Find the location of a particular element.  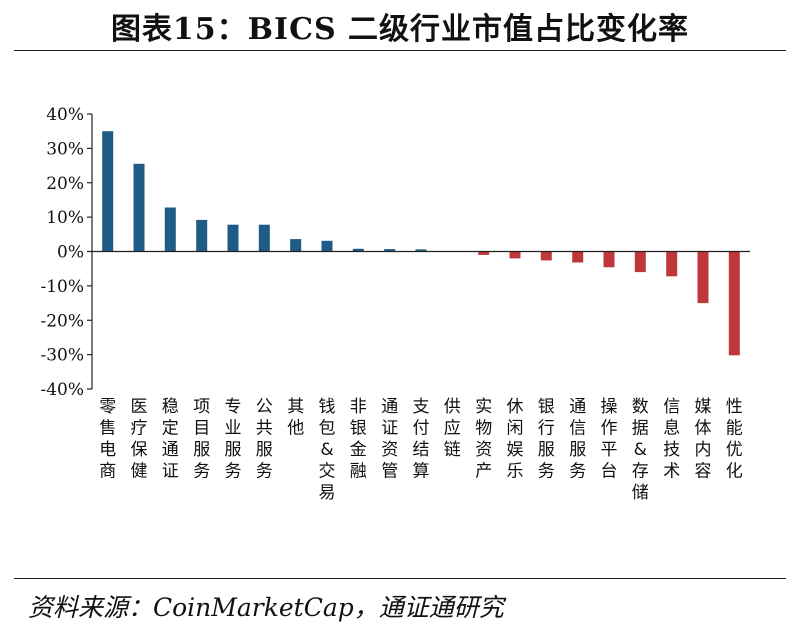

category-label: 操作平台 is located at coordinates (609, 439).